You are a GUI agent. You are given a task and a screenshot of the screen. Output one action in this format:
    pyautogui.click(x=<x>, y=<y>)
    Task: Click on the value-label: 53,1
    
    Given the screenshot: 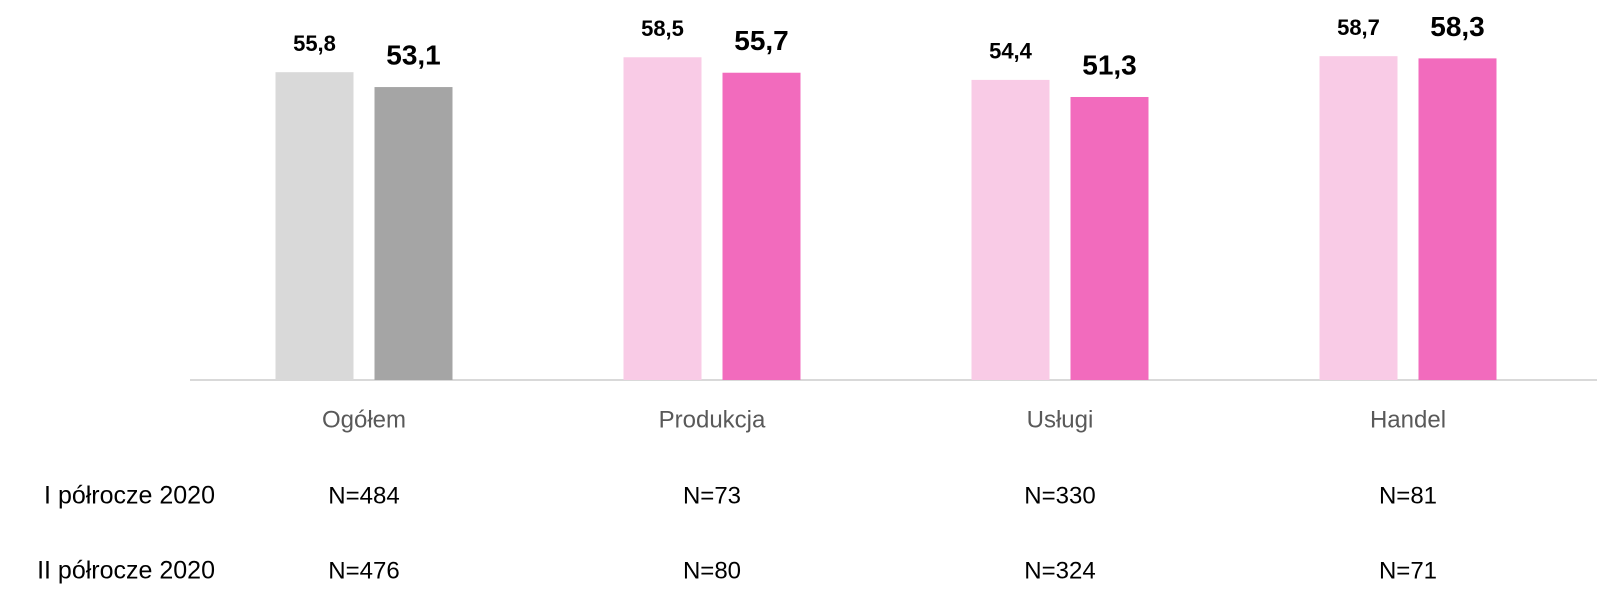 What is the action you would take?
    pyautogui.click(x=413, y=54)
    